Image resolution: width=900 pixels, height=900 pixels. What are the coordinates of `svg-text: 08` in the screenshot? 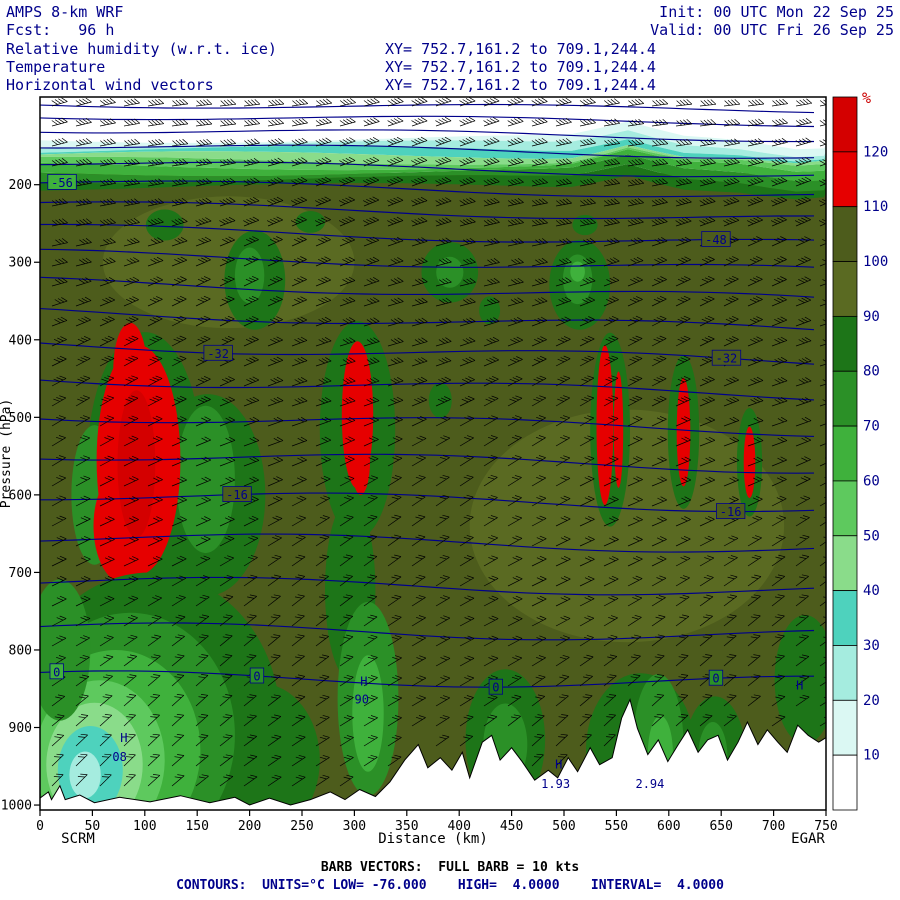 It's located at (119, 757).